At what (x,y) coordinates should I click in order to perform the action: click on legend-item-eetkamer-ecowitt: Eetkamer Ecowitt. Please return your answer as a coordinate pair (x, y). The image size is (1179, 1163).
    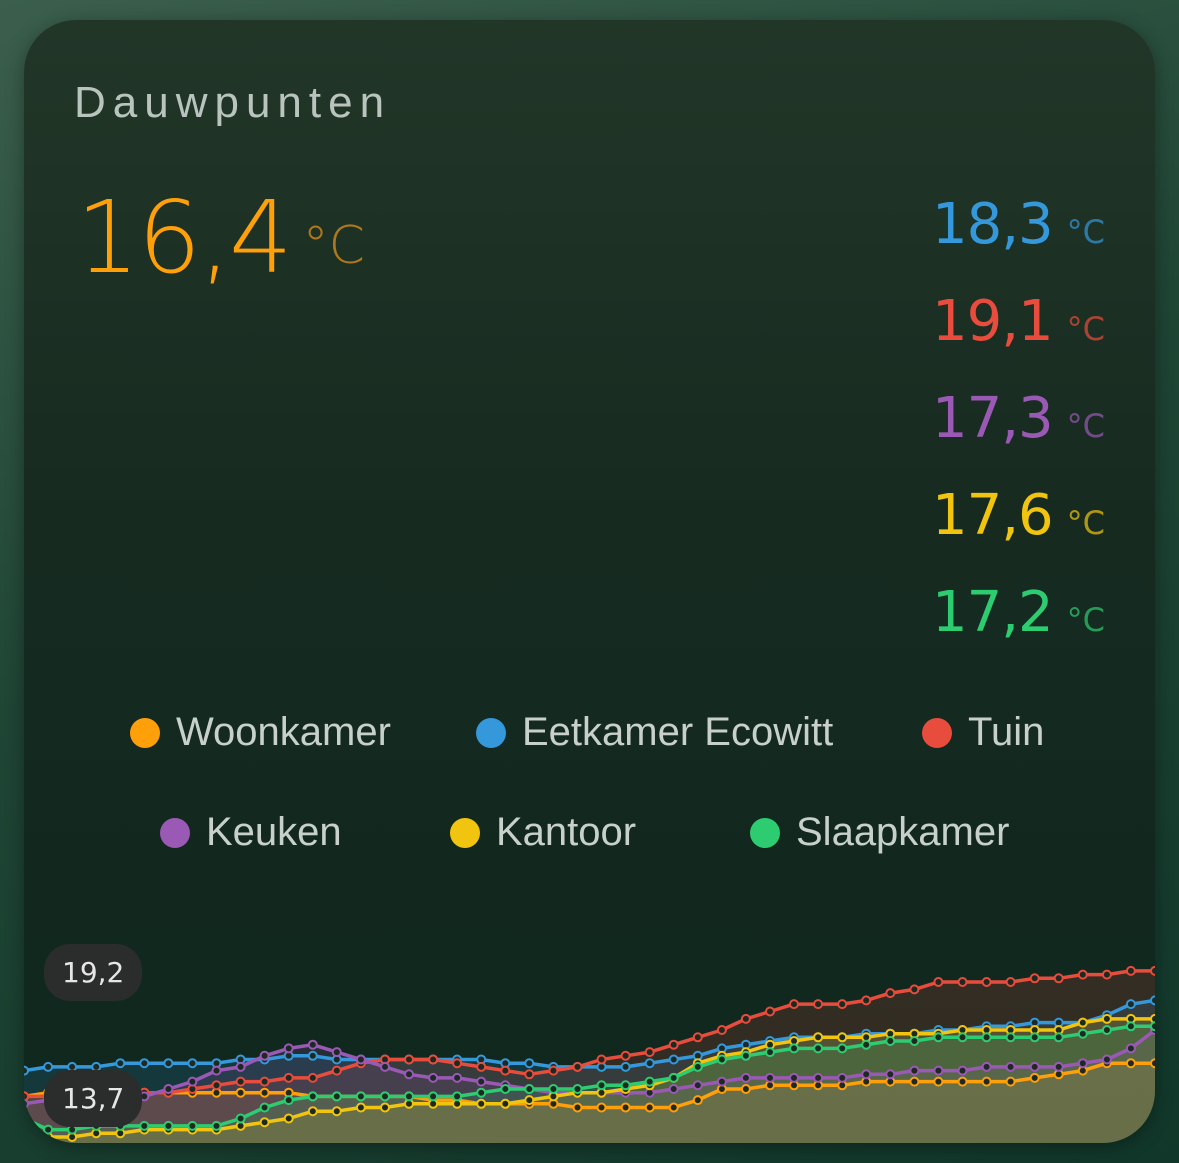
    Looking at the image, I should click on (654, 732).